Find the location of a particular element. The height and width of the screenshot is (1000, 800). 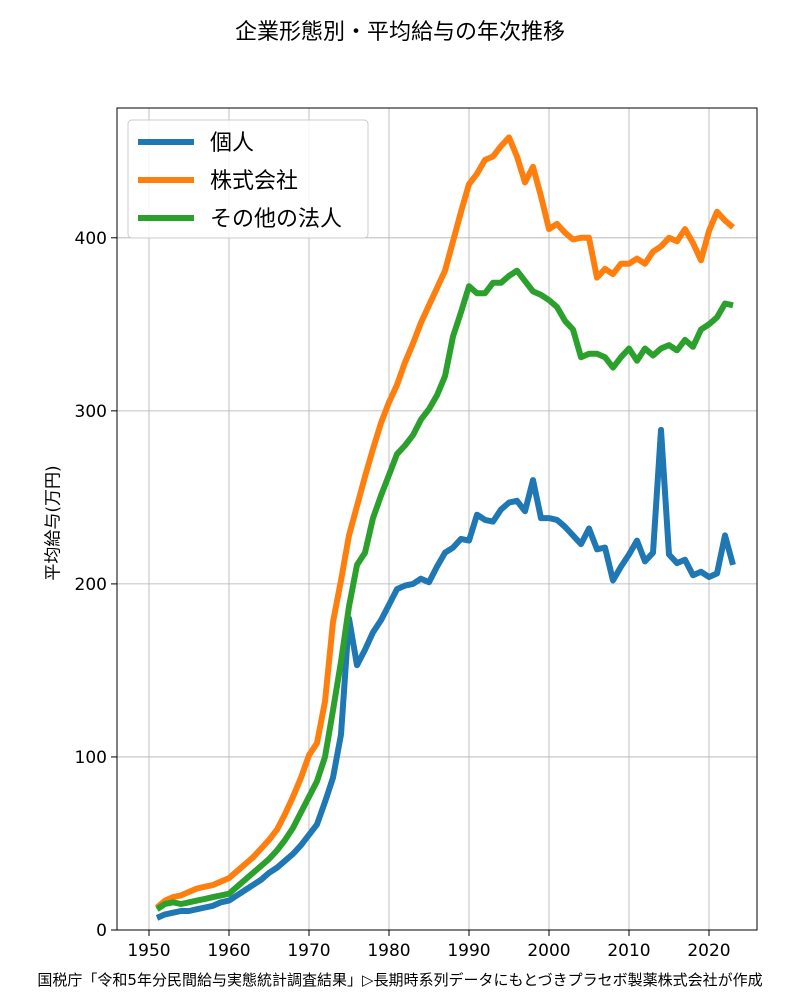

x-tick-label-1960: 1960 is located at coordinates (228, 951).